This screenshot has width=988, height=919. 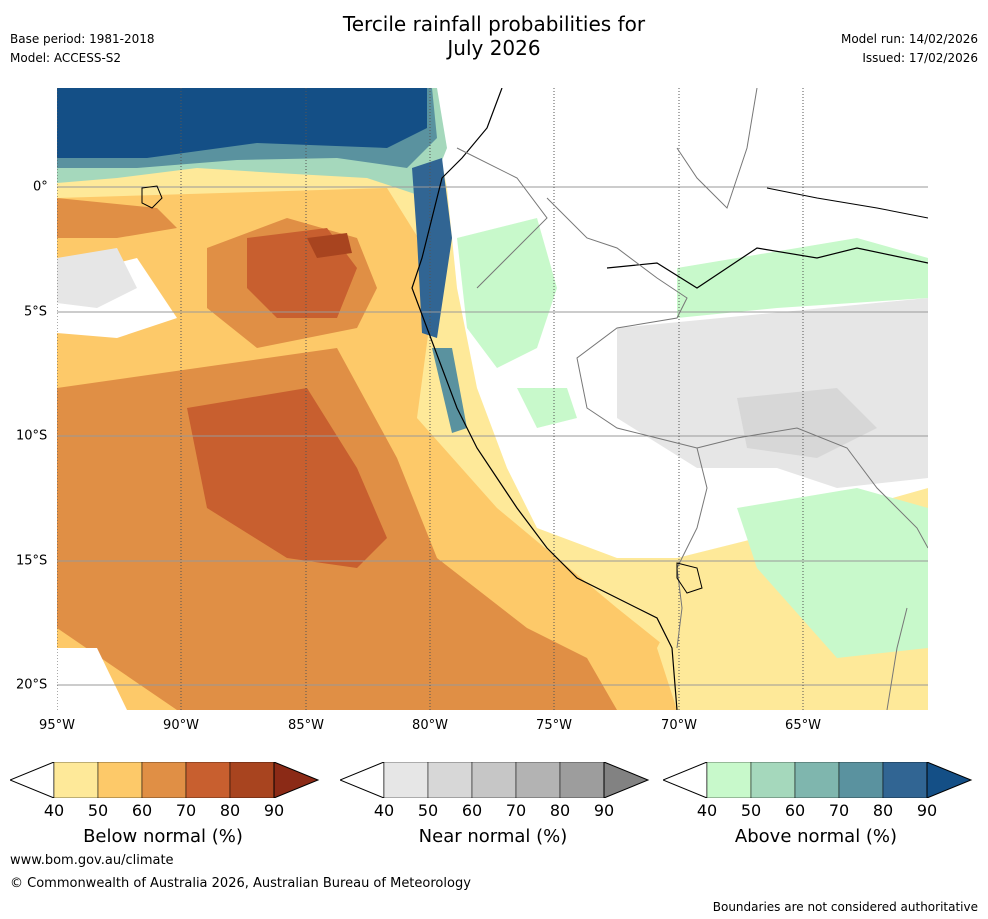 What do you see at coordinates (803, 725) in the screenshot?
I see `x-tick-65w: 65°W` at bounding box center [803, 725].